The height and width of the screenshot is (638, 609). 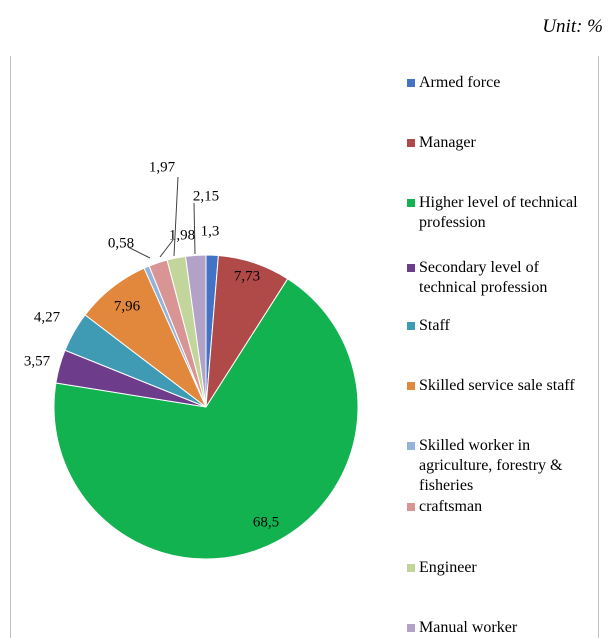 I want to click on data-label: 1,98, so click(x=182, y=235).